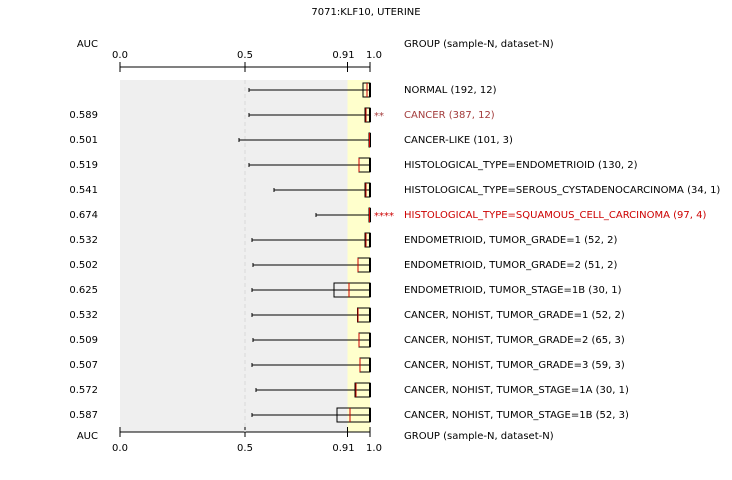 This screenshot has width=732, height=480. I want to click on row-label: ENDOMETRIOID, TUMOR_GRADE=2 (51, 2), so click(510, 265).